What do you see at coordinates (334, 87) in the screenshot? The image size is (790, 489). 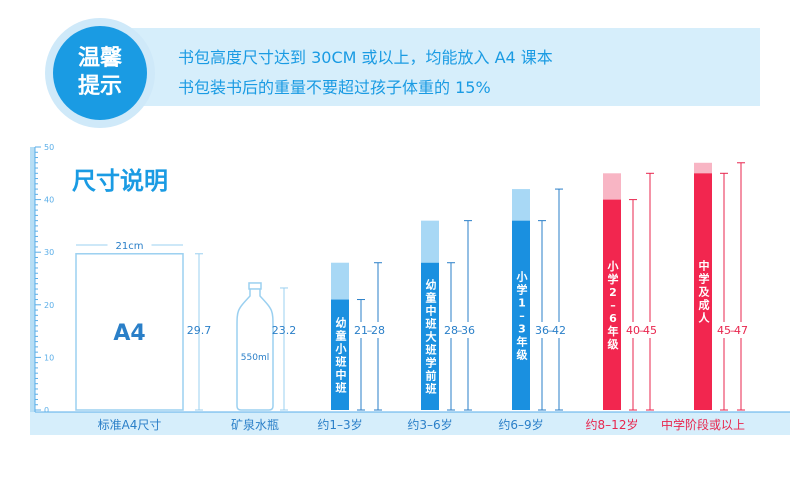 I see `tip-line-2: 书包装书后的重量不要超过孩子体重的 15%` at bounding box center [334, 87].